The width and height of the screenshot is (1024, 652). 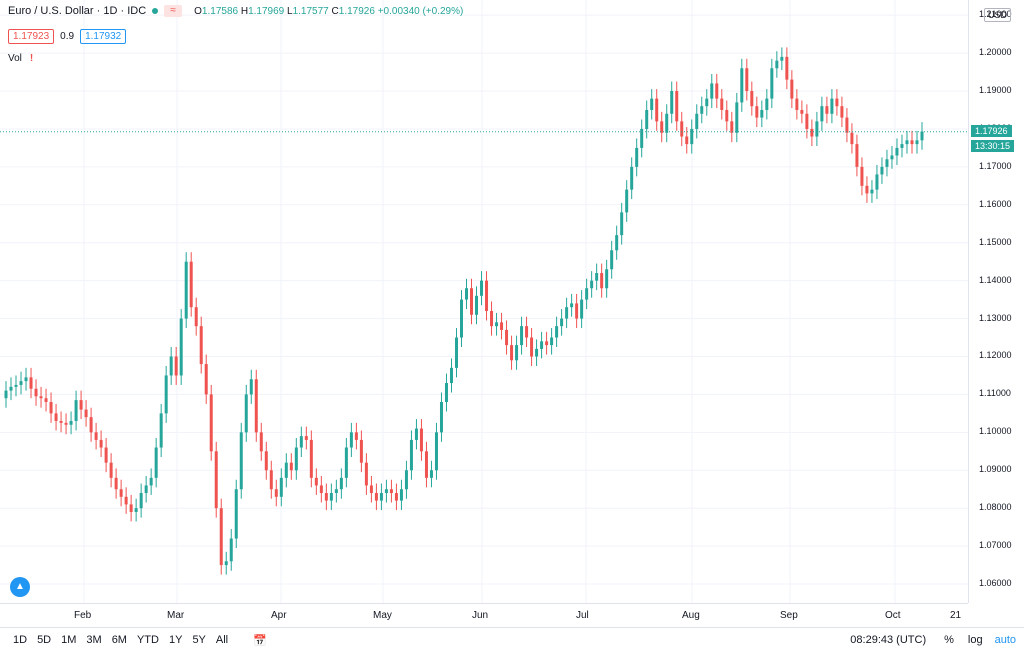 I want to click on auto-toggle: auto, so click(x=1005, y=640).